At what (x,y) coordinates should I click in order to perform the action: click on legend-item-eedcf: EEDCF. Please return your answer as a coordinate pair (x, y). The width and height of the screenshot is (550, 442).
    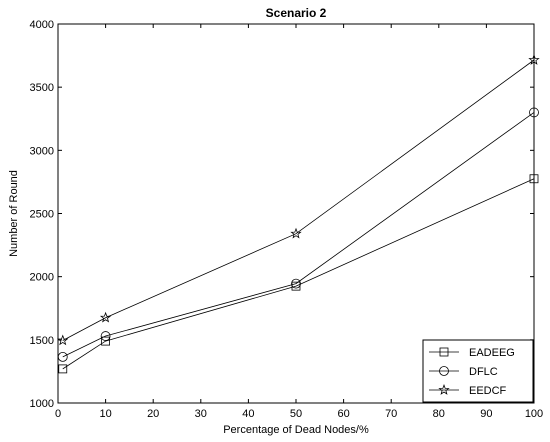
    Looking at the image, I should click on (468, 390).